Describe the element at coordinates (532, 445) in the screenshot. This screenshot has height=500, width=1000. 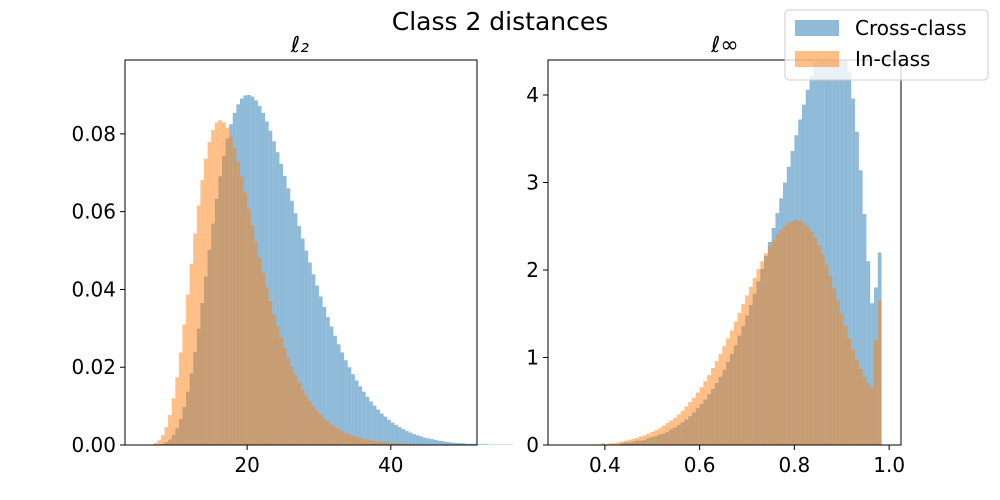
I see `y-tick-label-linf: 0` at that location.